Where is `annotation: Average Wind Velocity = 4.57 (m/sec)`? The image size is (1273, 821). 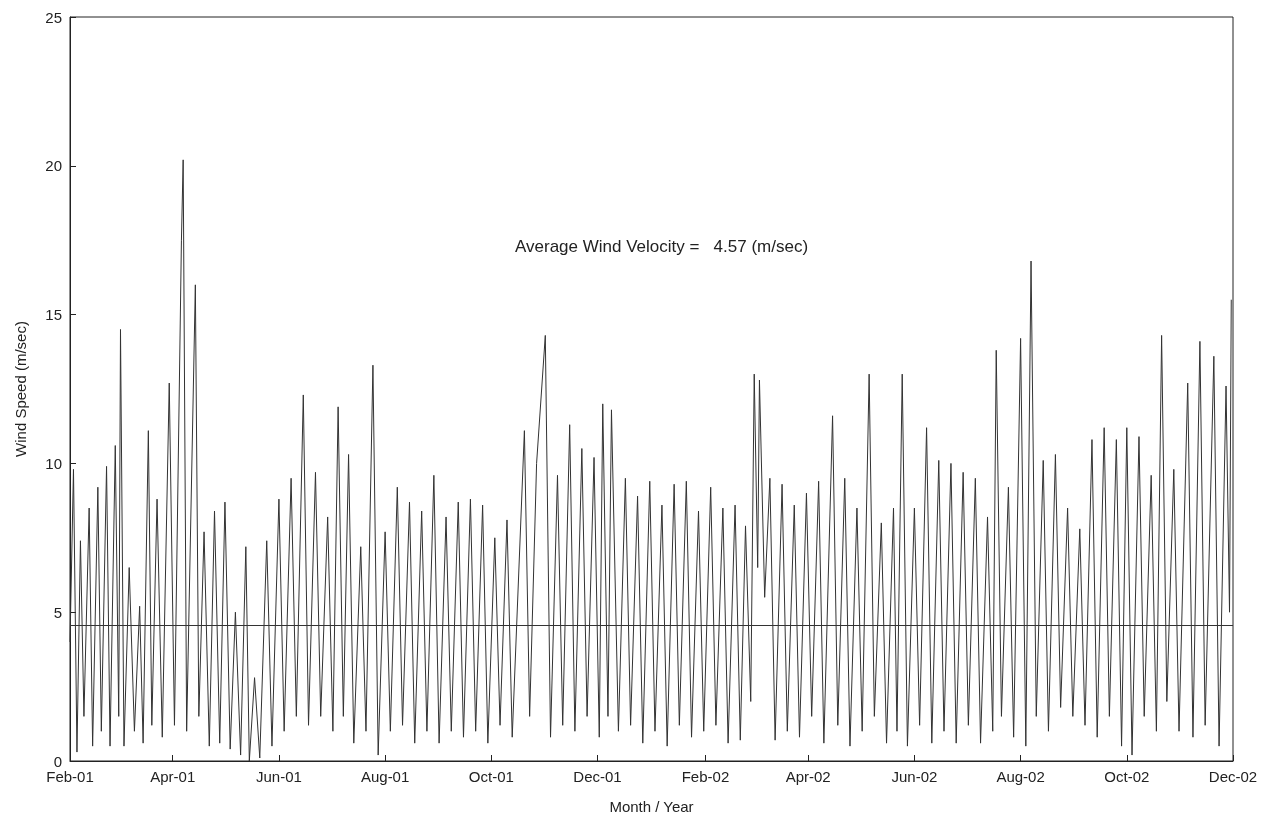
annotation: Average Wind Velocity = 4.57 (m/sec) is located at coordinates (662, 246).